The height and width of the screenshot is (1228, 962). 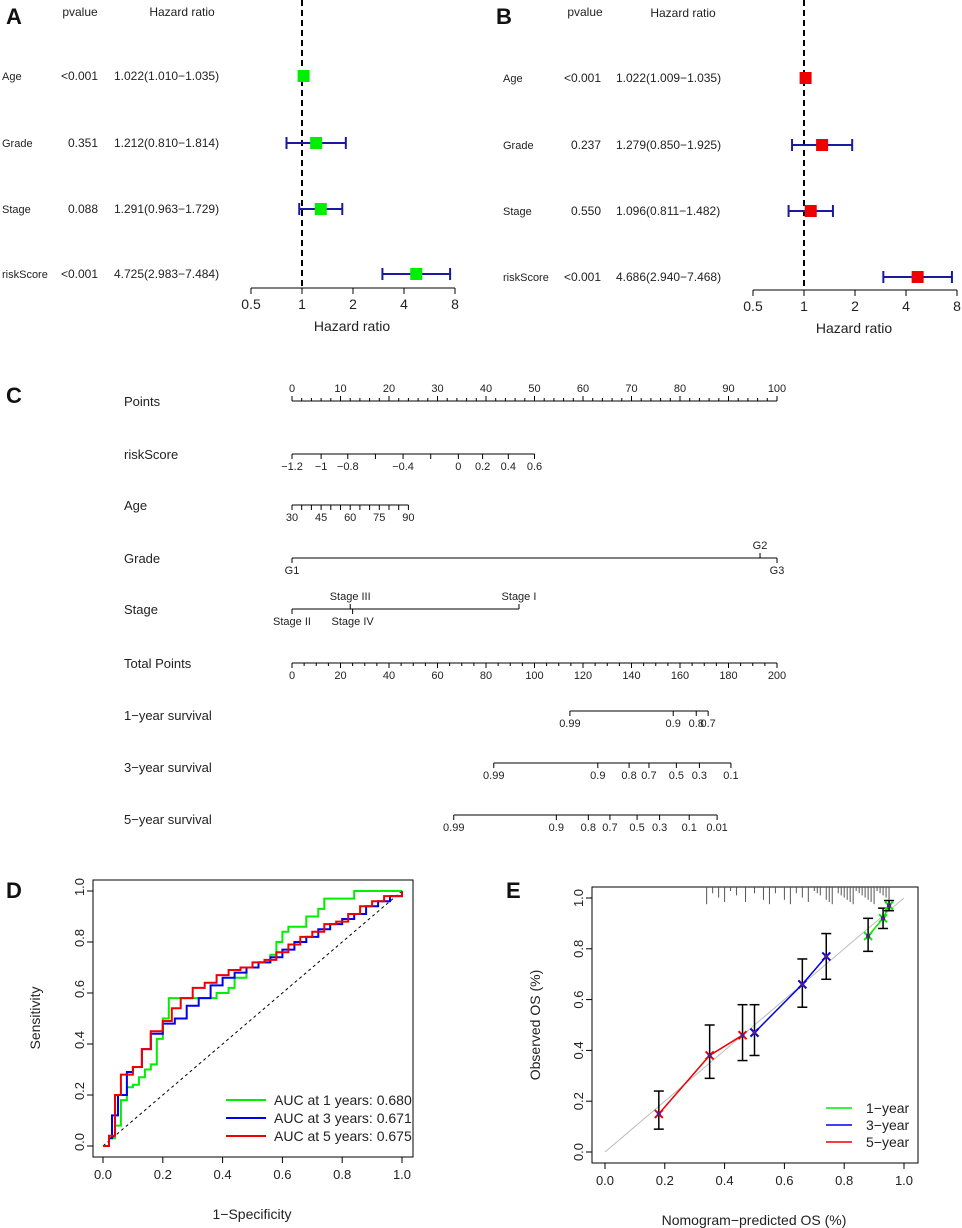 I want to click on roc-y-tick-label: 0.8, so click(x=79, y=938).